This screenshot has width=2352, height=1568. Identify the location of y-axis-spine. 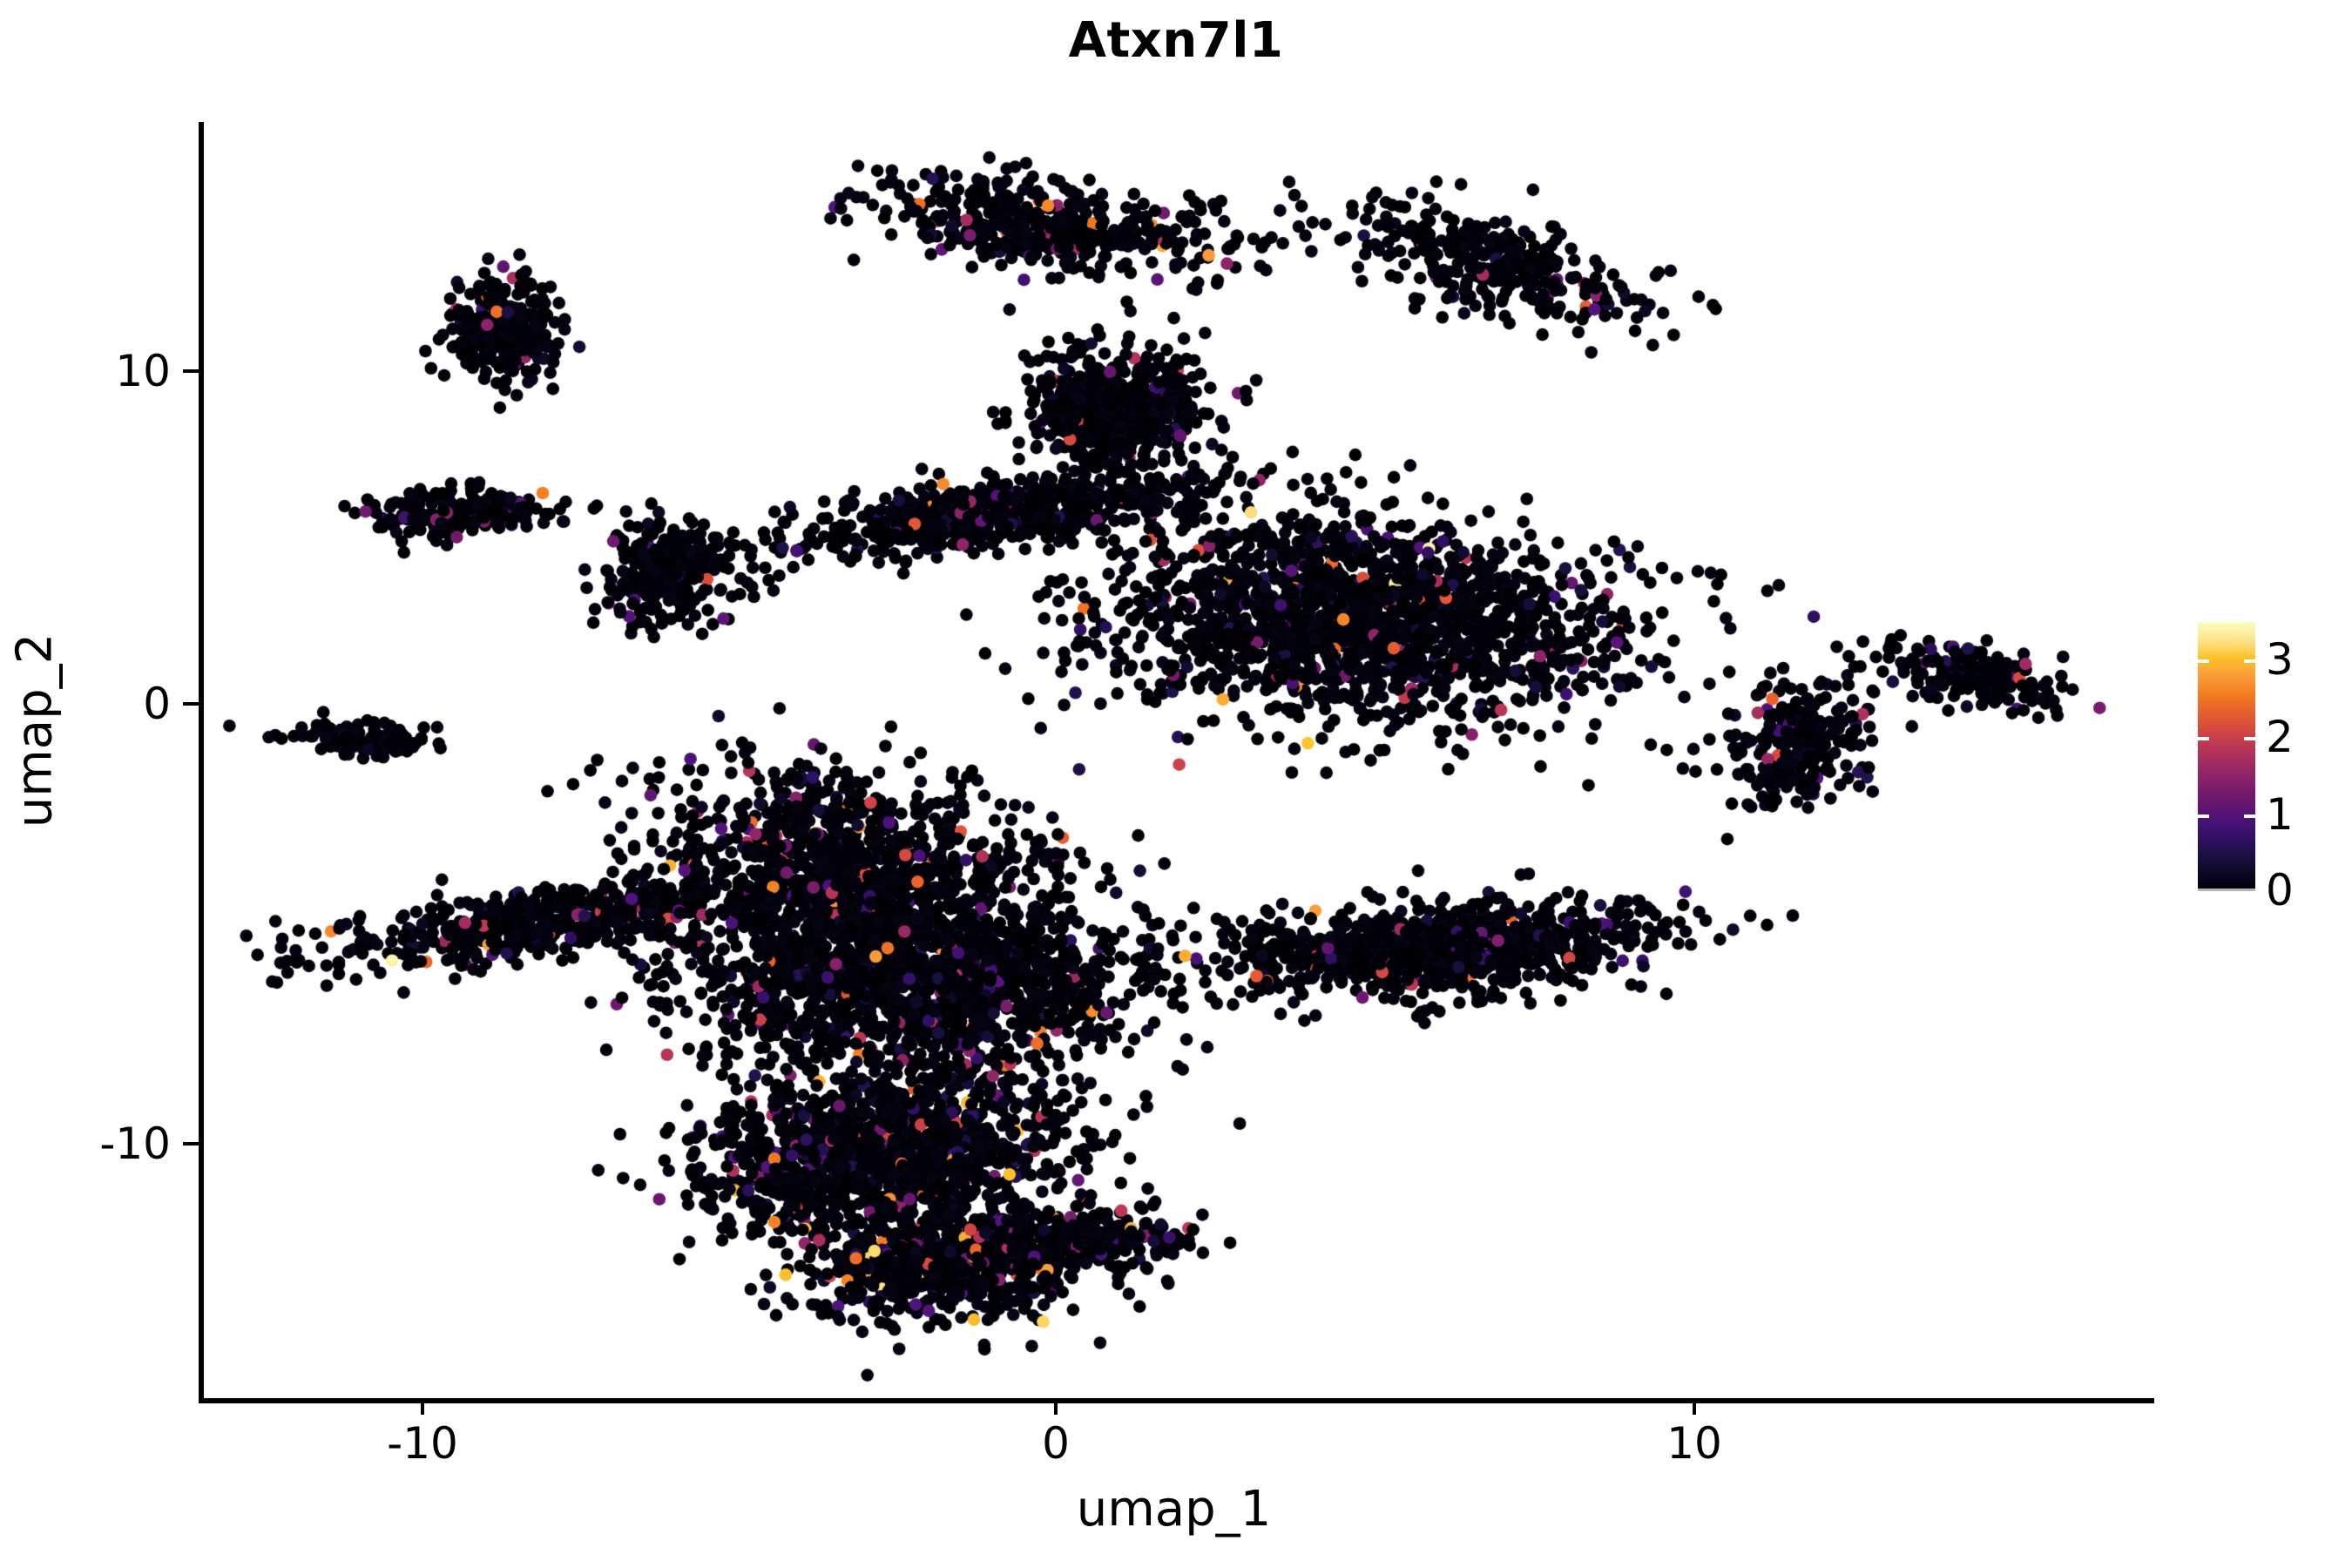
(201, 762).